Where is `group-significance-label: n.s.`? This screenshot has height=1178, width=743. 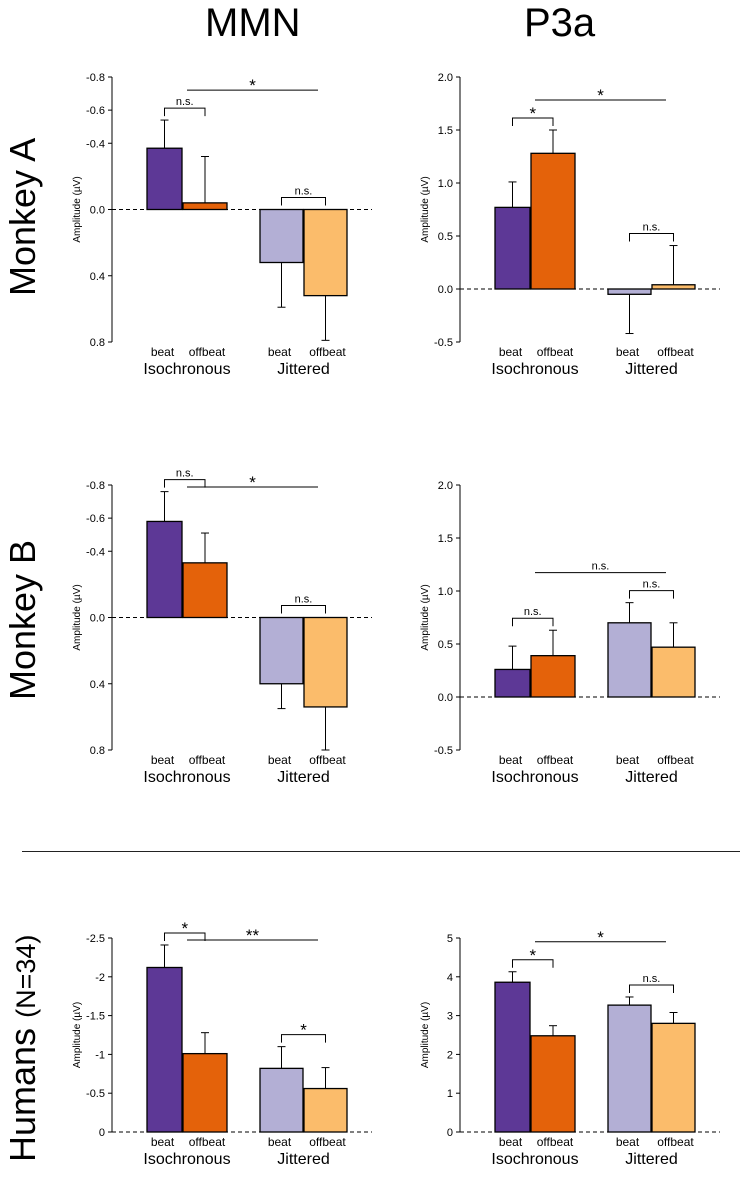 group-significance-label: n.s. is located at coordinates (601, 567).